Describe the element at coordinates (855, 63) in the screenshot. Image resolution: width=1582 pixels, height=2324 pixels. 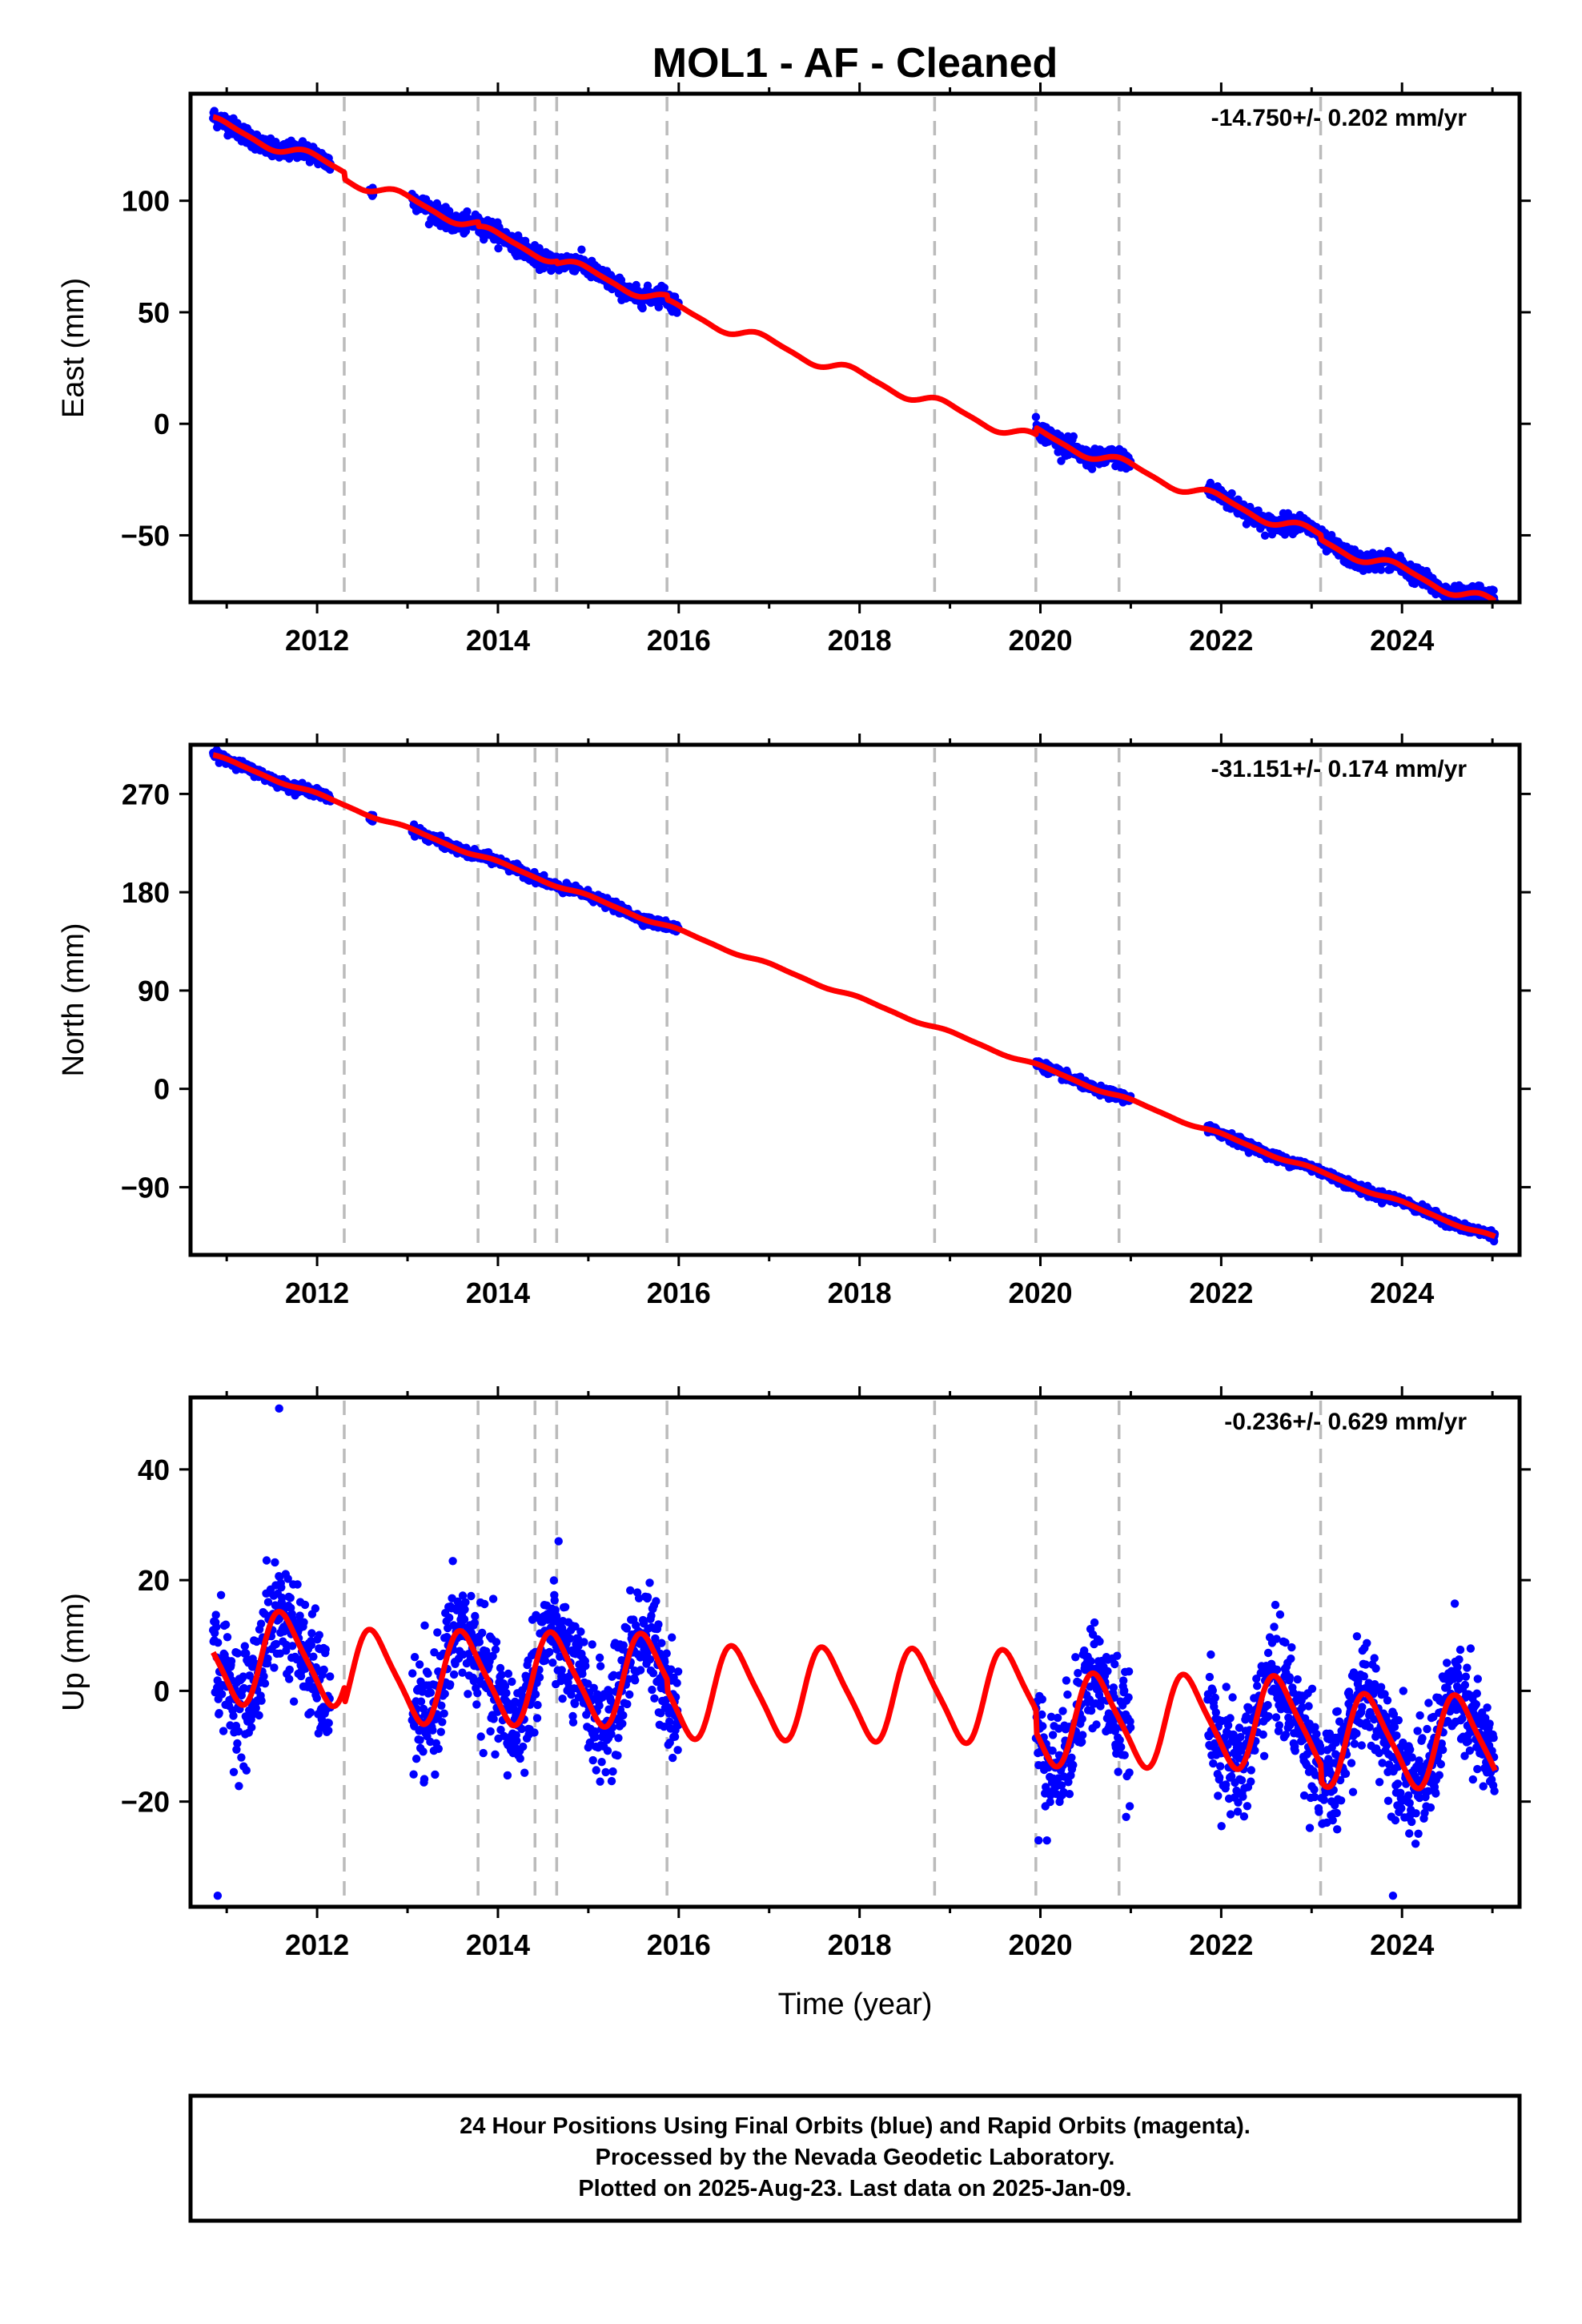
I see `chart-title: MOL1 - AF - Cleaned` at that location.